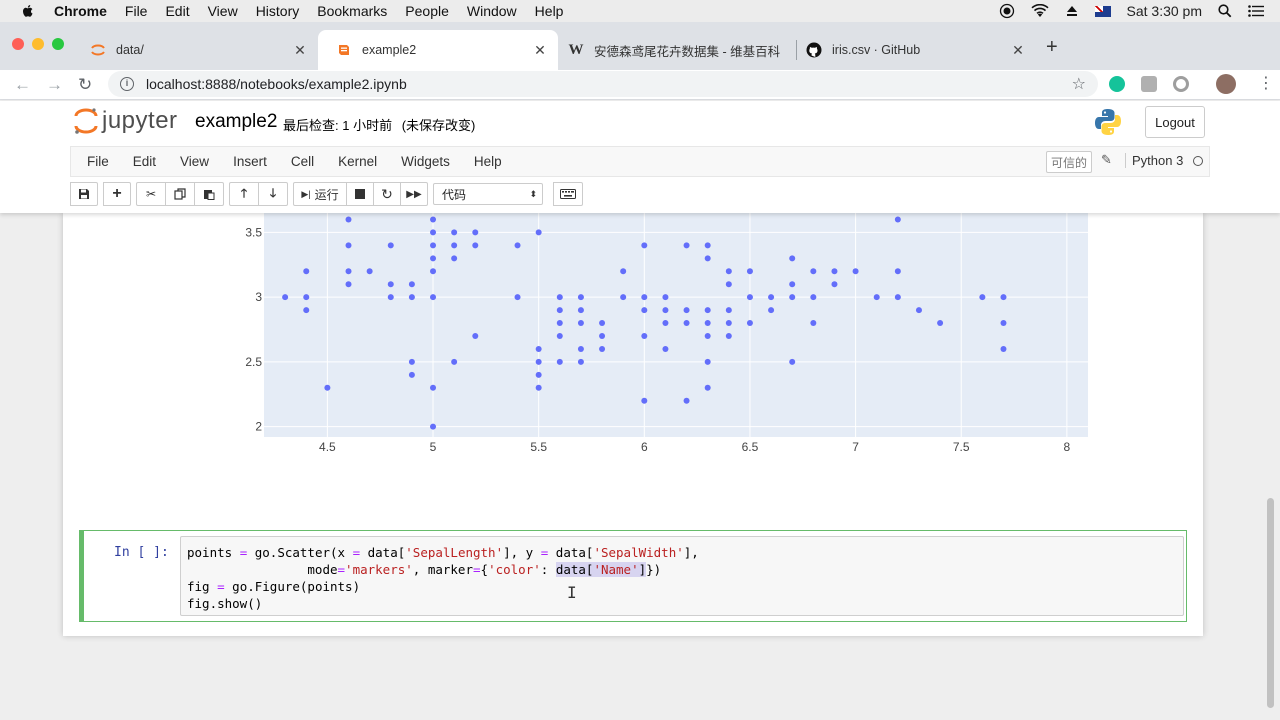  Describe the element at coordinates (1270, 603) in the screenshot. I see `scrollbar-thumb` at that location.